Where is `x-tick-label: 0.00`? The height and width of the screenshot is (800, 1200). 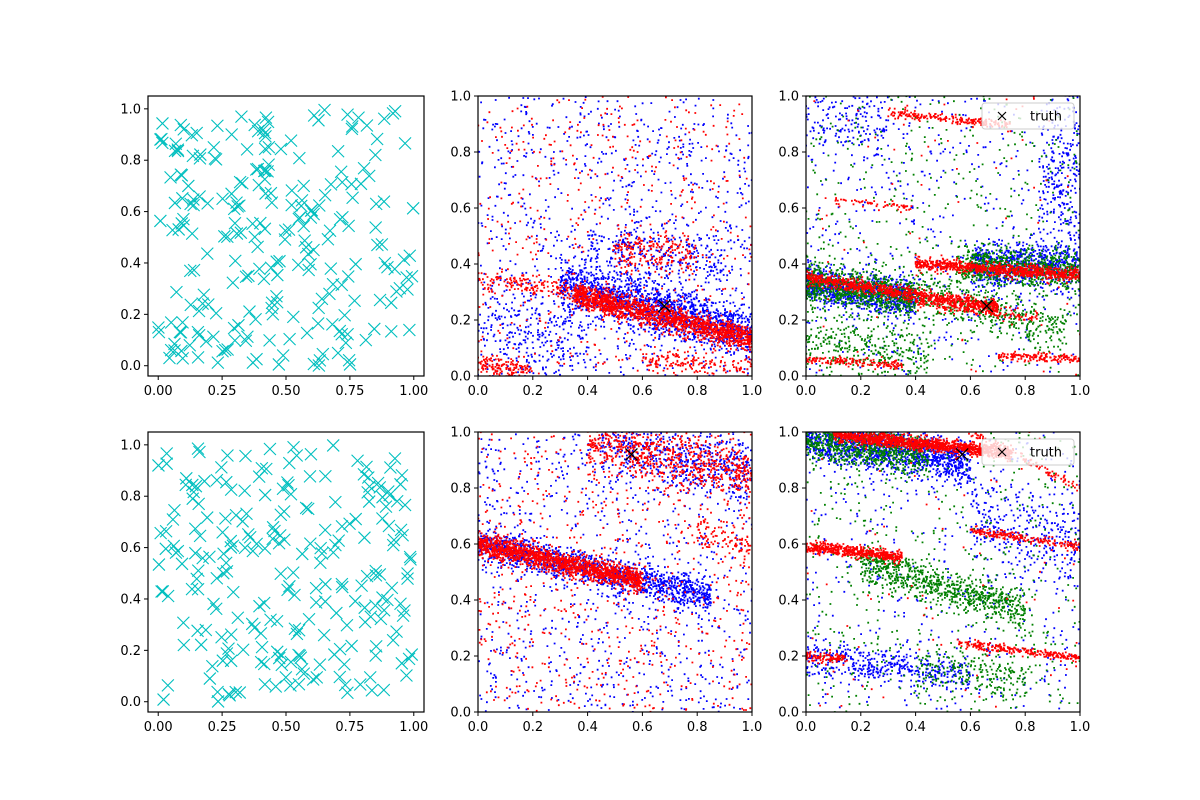
x-tick-label: 0.00 is located at coordinates (158, 391).